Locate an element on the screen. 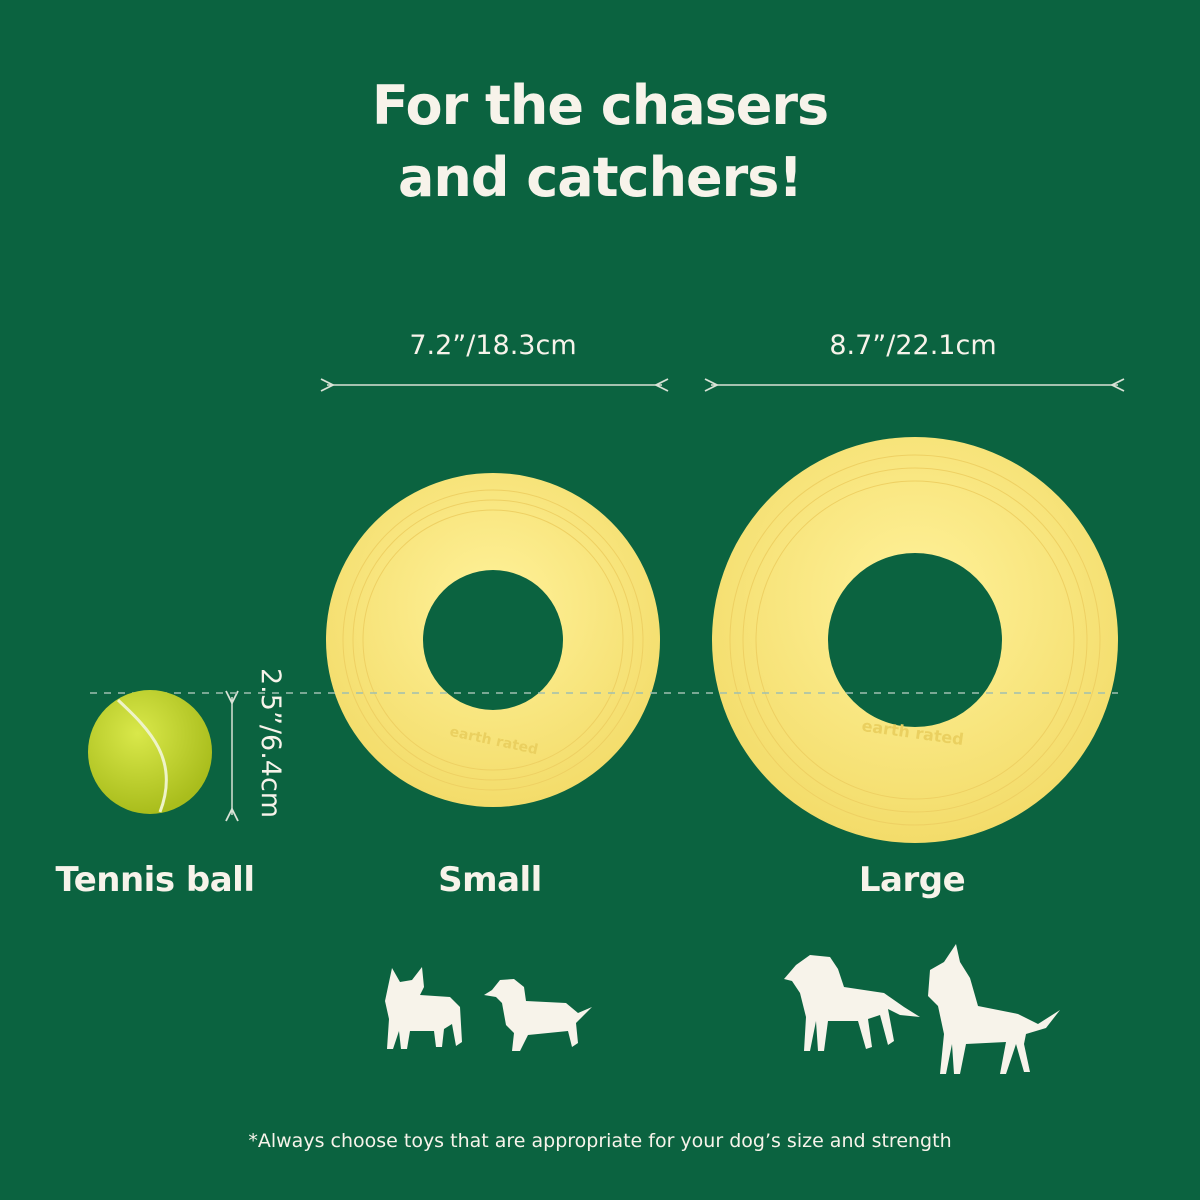 The image size is (1200, 1200). large-ring: earth rated is located at coordinates (915, 640).